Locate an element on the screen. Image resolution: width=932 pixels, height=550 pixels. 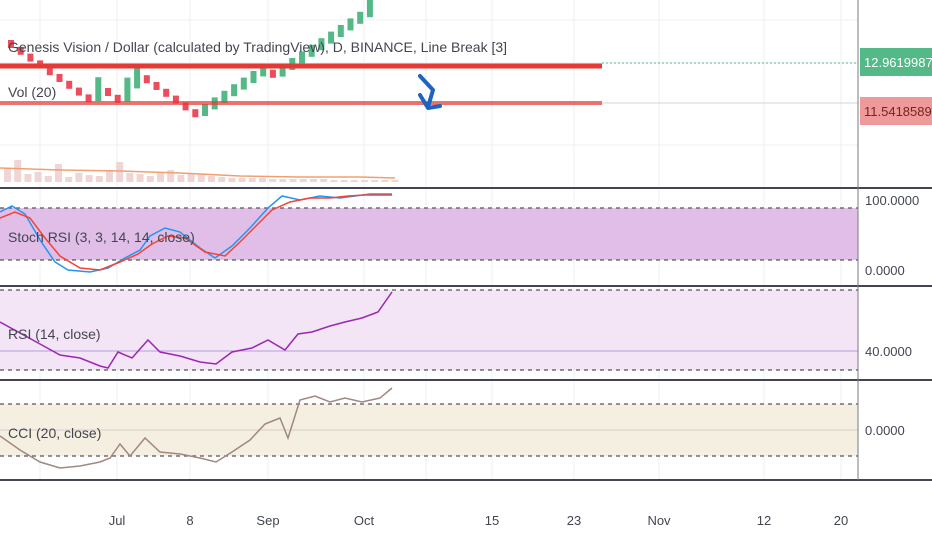
cci-tick-0: 0.0000 is located at coordinates (885, 430).